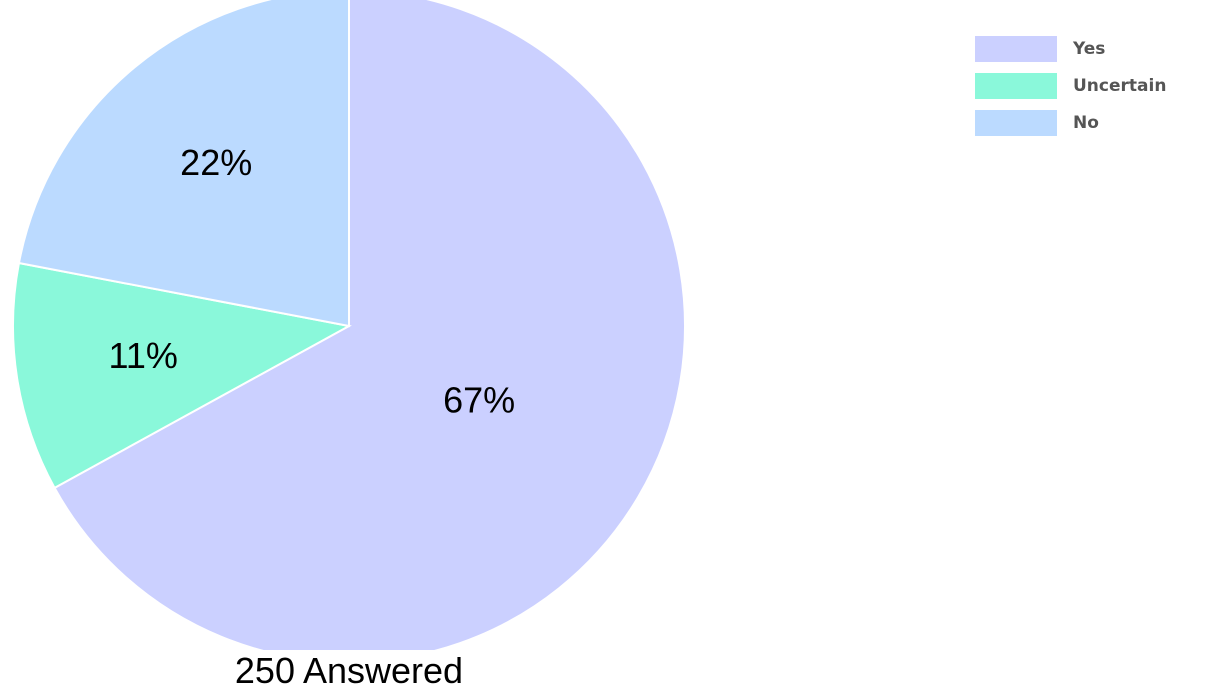  Describe the element at coordinates (479, 399) in the screenshot. I see `slice-label-yes: 67%` at that location.